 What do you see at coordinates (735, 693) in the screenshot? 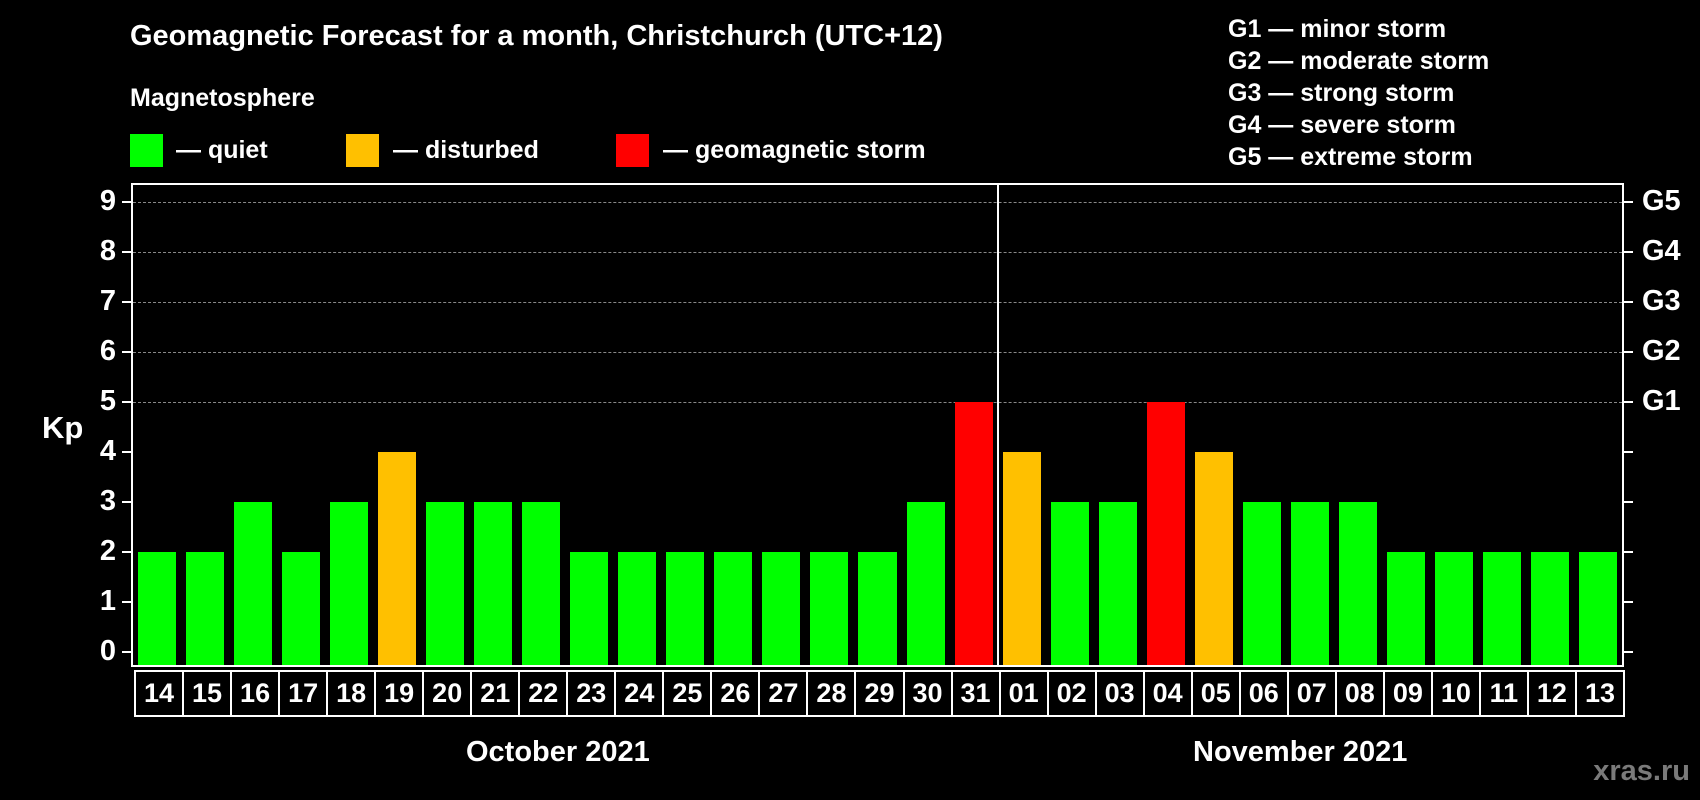
I see `date-label: 26` at bounding box center [735, 693].